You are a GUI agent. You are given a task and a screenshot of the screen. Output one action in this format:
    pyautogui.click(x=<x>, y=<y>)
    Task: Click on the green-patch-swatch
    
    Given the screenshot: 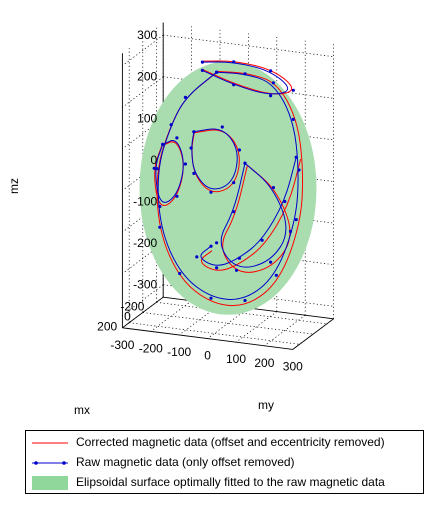 What is the action you would take?
    pyautogui.click(x=50, y=483)
    